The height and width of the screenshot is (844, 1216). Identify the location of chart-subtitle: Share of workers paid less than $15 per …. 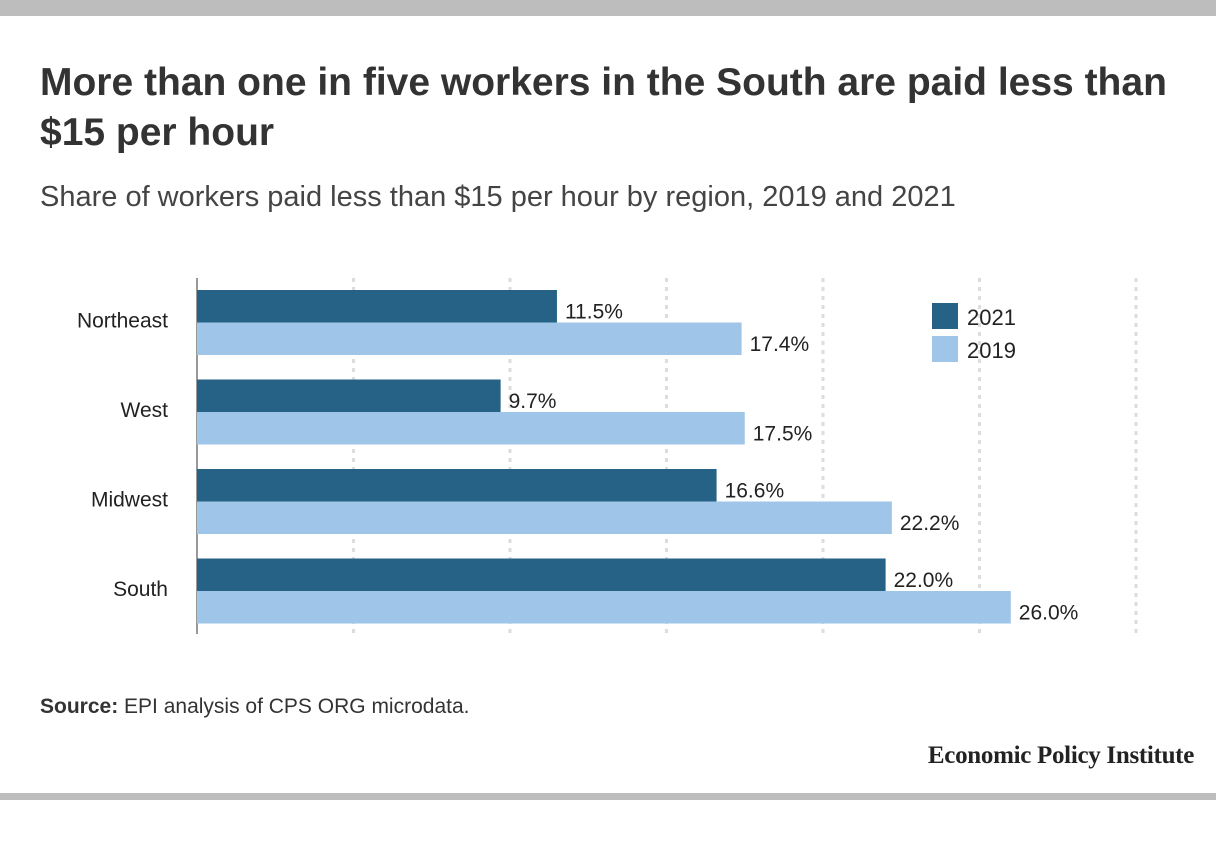
(498, 197).